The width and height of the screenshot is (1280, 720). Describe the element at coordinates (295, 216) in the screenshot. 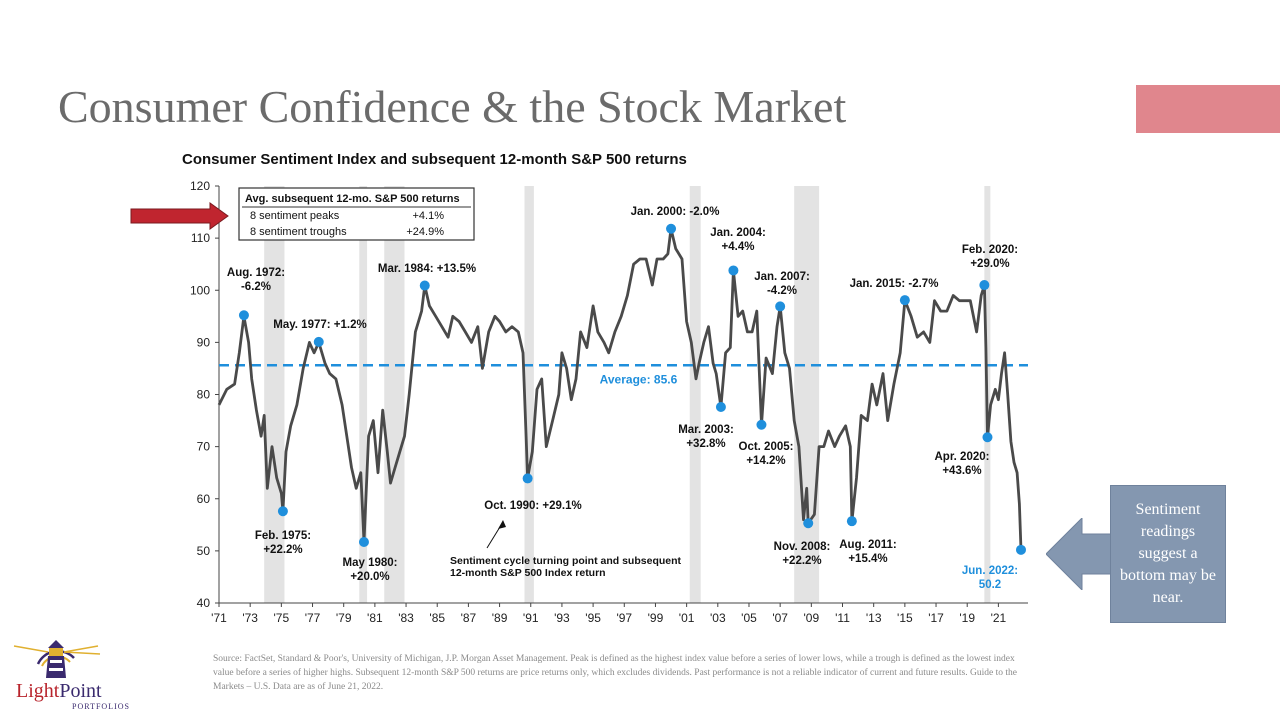

I see `legend-row-label: 8 sentiment peaks` at that location.